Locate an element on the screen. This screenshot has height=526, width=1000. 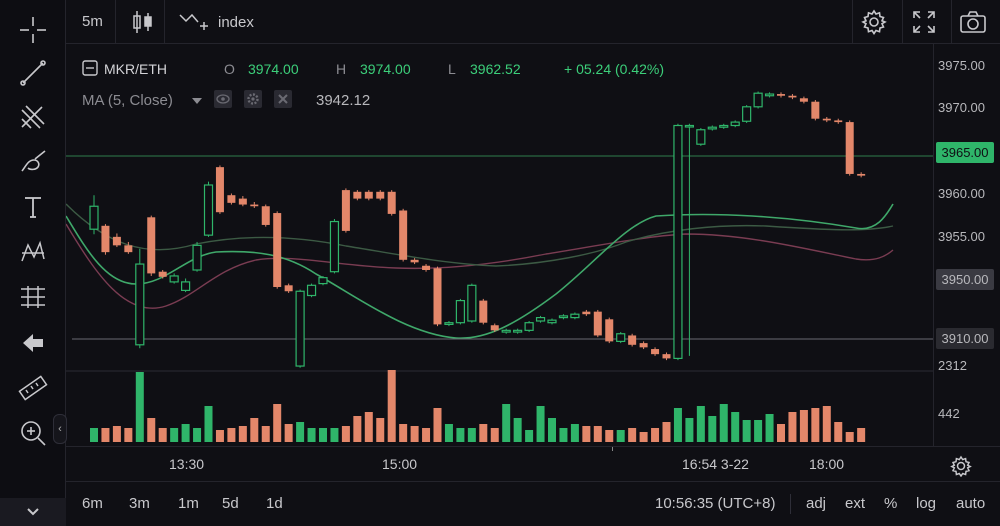
current-price-tag: 3965.00 is located at coordinates (965, 152).